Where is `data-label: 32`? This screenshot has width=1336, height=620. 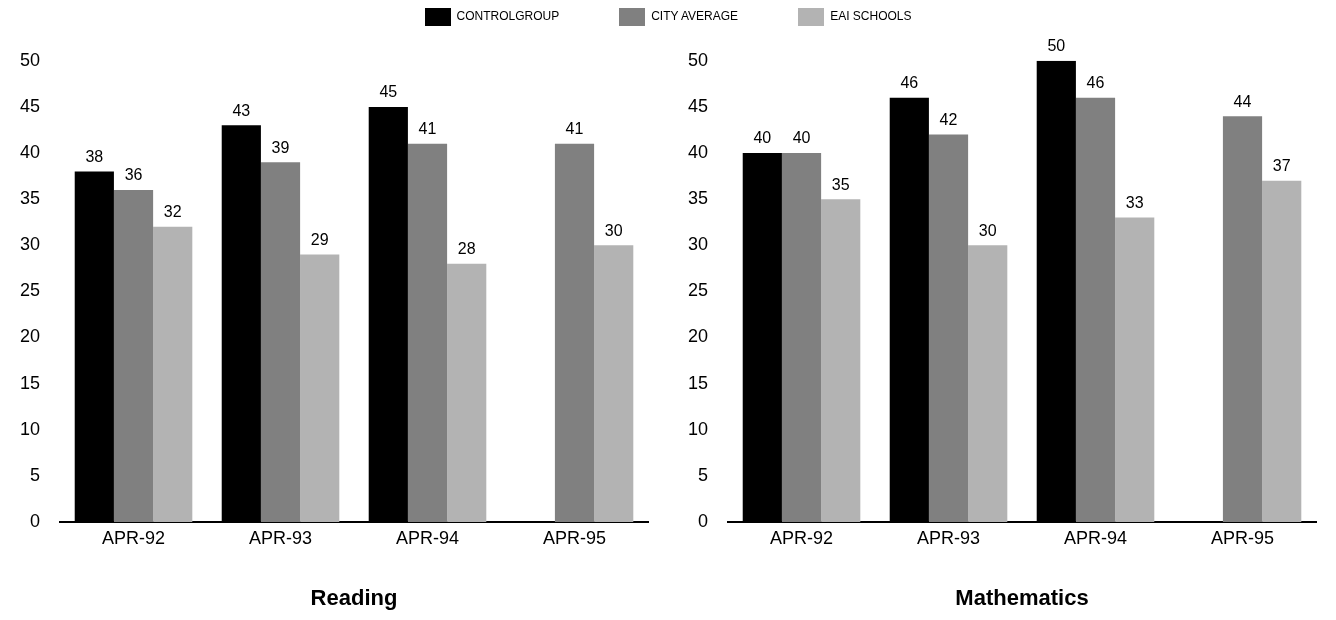
data-label: 32 is located at coordinates (172, 212).